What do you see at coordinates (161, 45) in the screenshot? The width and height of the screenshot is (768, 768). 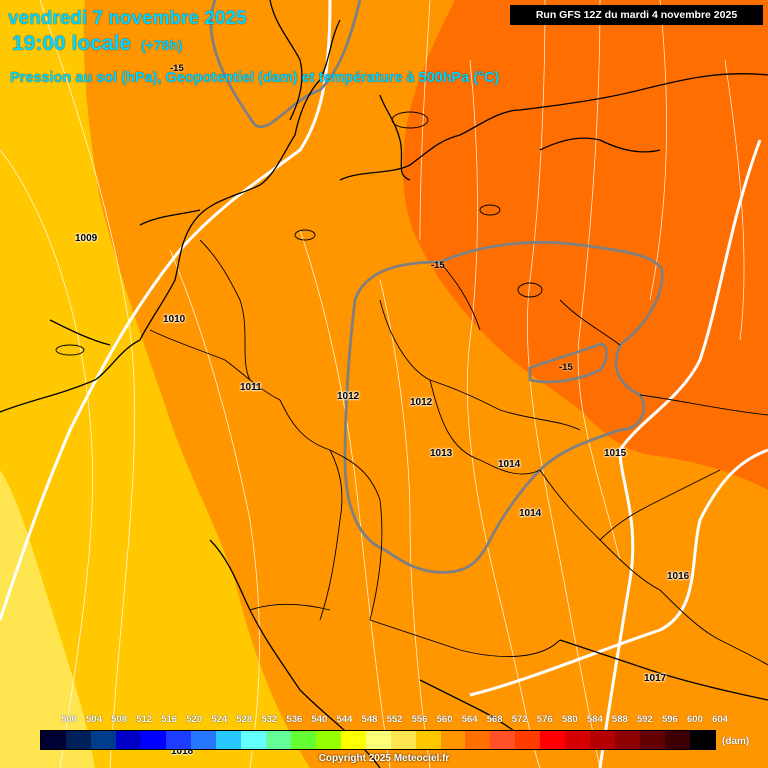 I see `lead-time: (+78h)` at bounding box center [161, 45].